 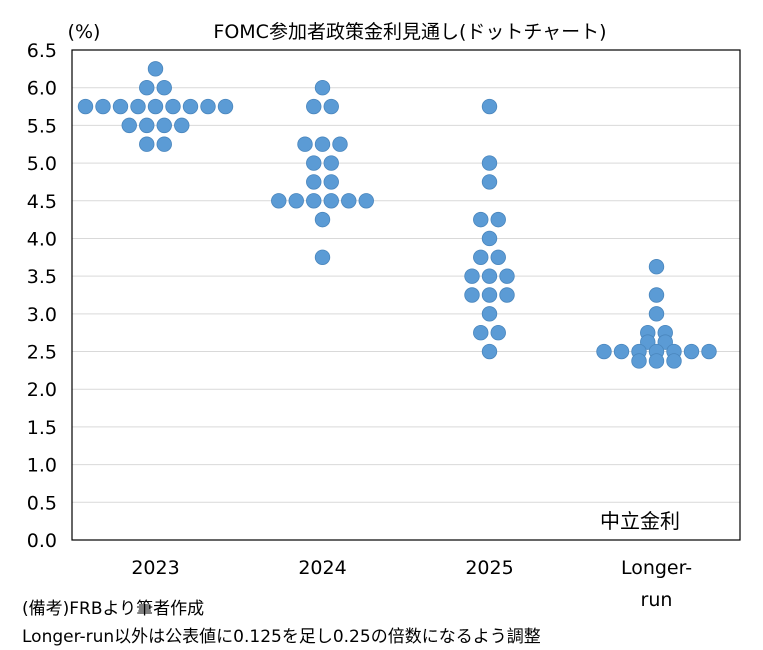 I want to click on x-tick-label: 2025, so click(x=489, y=568).